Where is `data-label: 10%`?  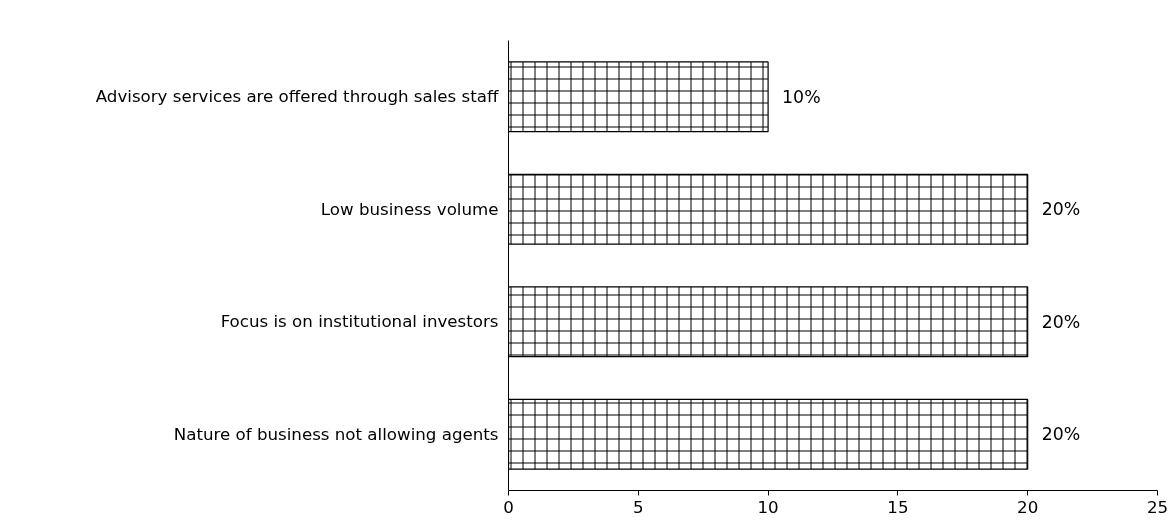 data-label: 10% is located at coordinates (801, 96).